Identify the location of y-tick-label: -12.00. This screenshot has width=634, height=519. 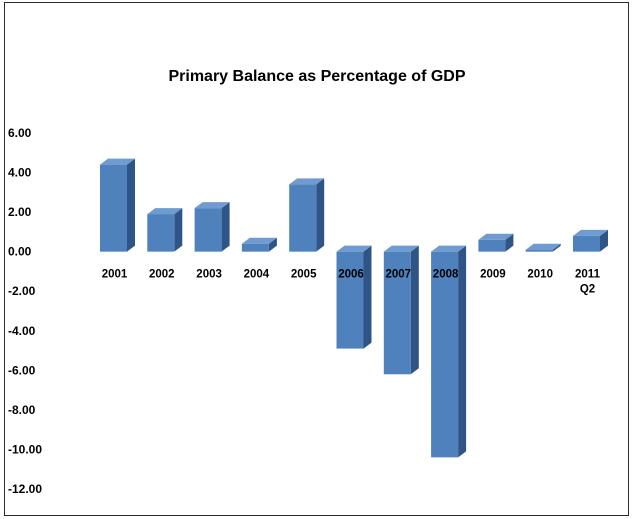
(25, 489).